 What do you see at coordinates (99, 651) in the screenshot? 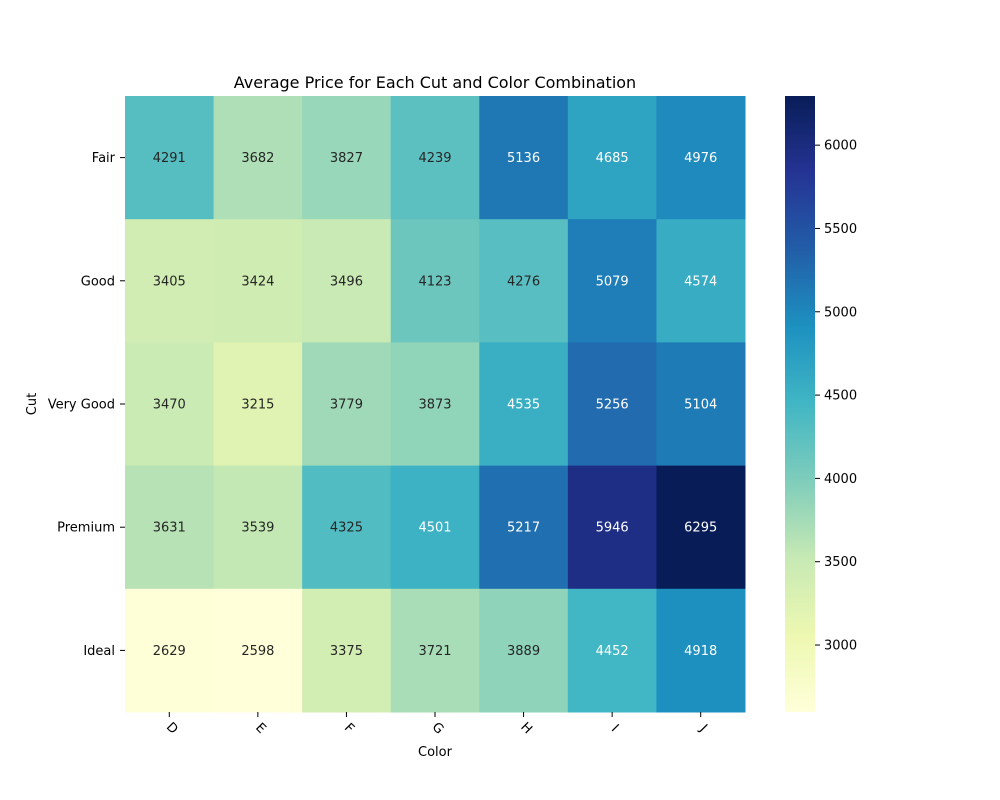
I see `y-tick-label: Ideal` at bounding box center [99, 651].